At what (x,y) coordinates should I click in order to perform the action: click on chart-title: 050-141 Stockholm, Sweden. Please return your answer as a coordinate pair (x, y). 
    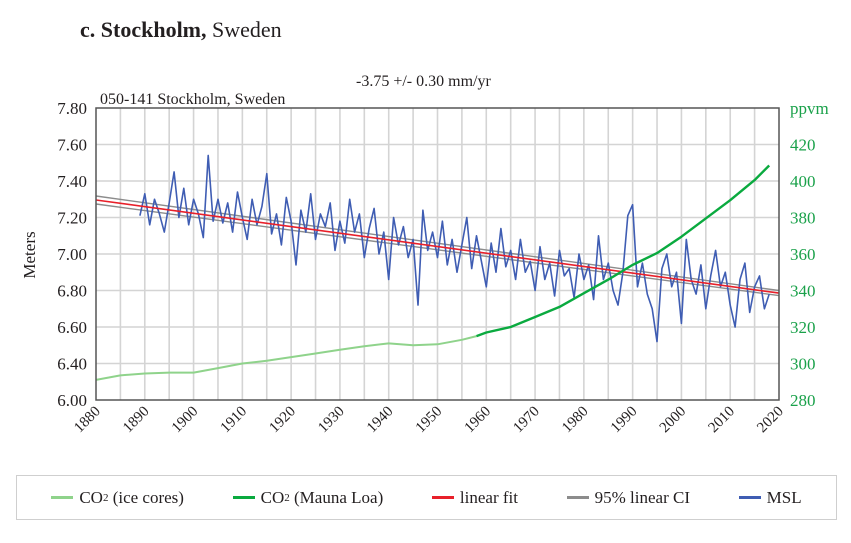
    Looking at the image, I should click on (193, 99).